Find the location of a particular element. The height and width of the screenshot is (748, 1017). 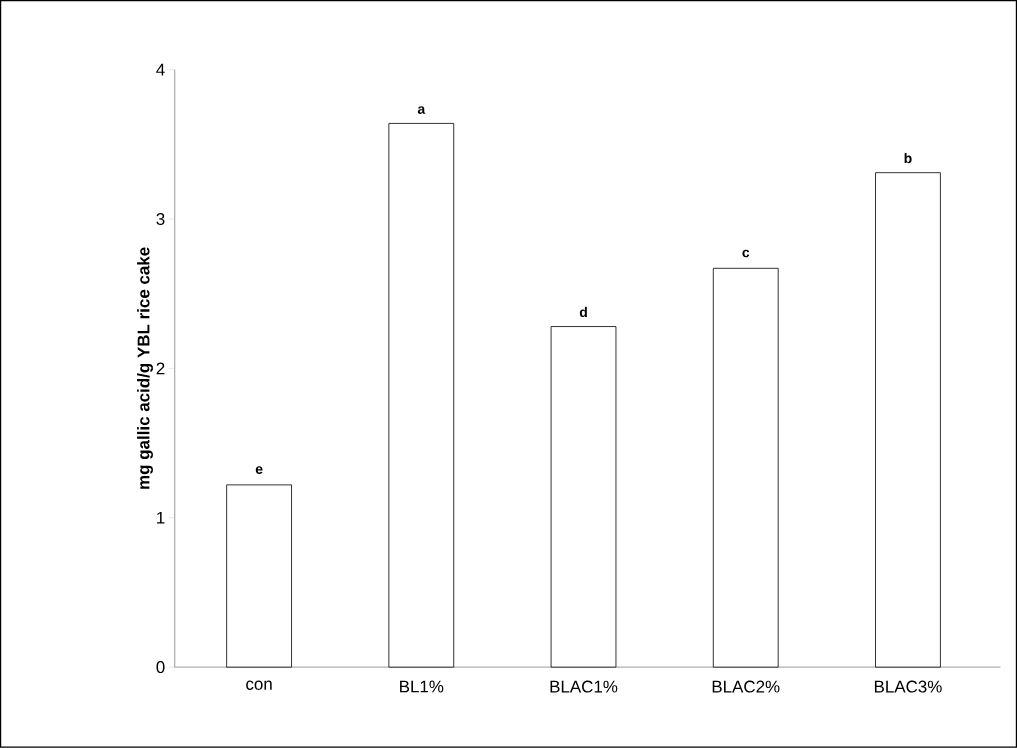

annotation: e is located at coordinates (259, 470).